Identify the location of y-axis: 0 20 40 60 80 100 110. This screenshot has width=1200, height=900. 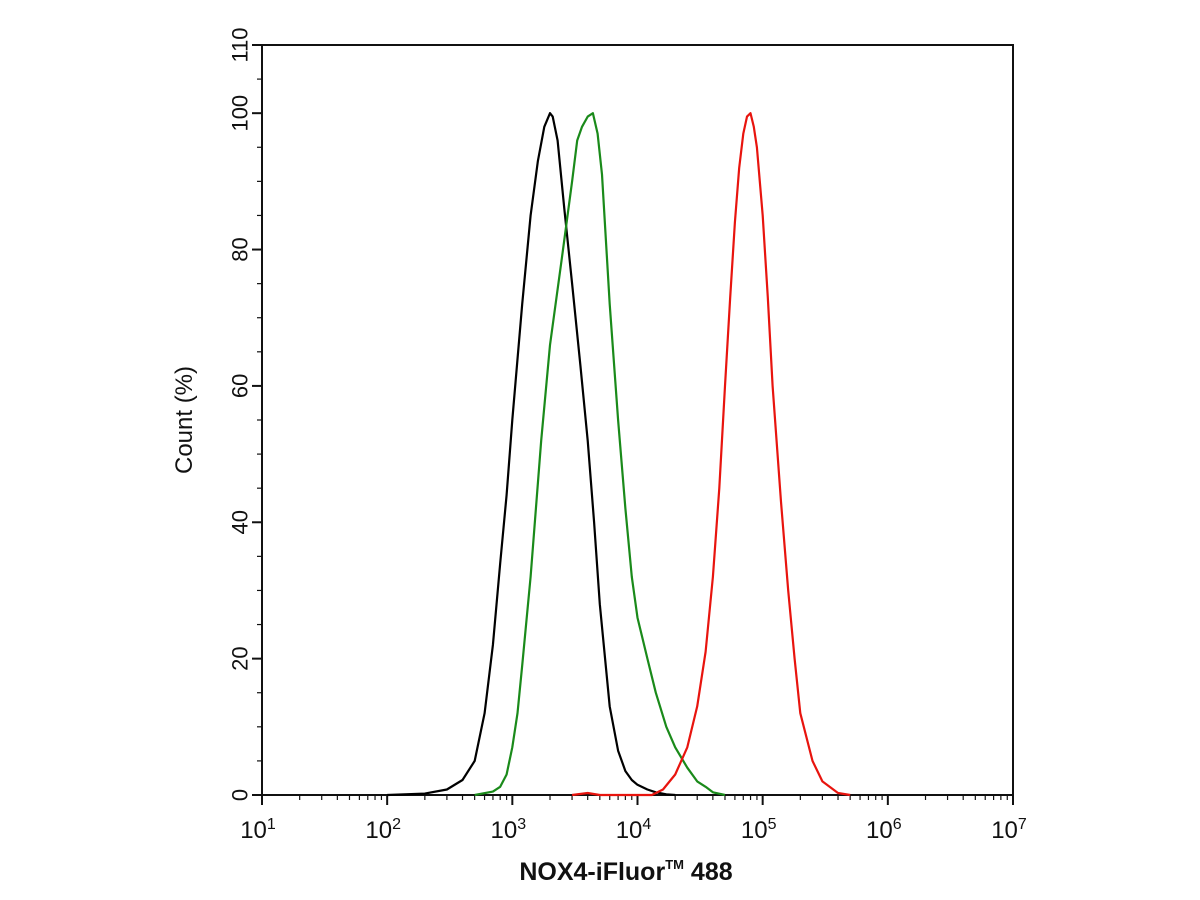
(245, 414).